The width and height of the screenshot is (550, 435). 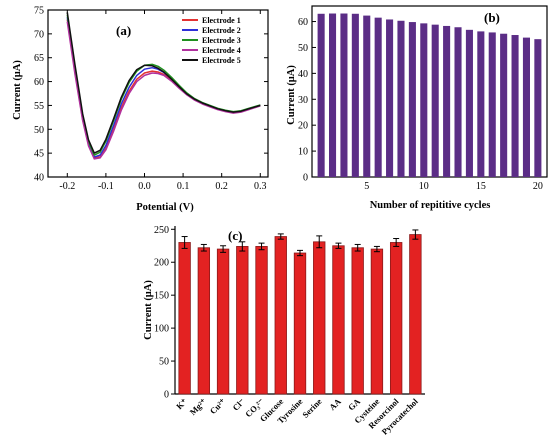 What do you see at coordinates (67, 186) in the screenshot?
I see `panel-a-x-tick-label: -0.2` at bounding box center [67, 186].